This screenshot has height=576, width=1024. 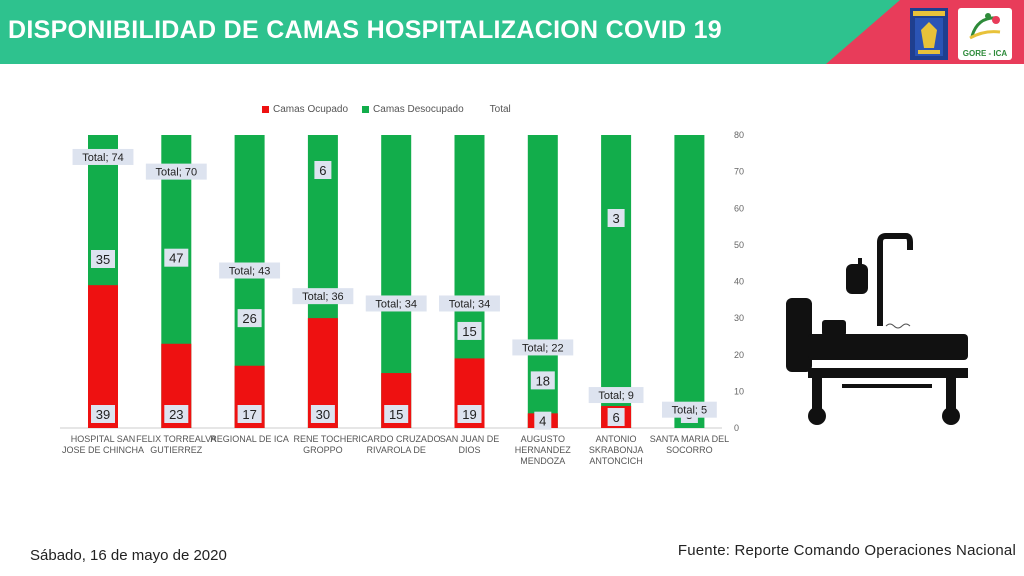 What do you see at coordinates (739, 172) in the screenshot?
I see `y-tick-label: 70` at bounding box center [739, 172].